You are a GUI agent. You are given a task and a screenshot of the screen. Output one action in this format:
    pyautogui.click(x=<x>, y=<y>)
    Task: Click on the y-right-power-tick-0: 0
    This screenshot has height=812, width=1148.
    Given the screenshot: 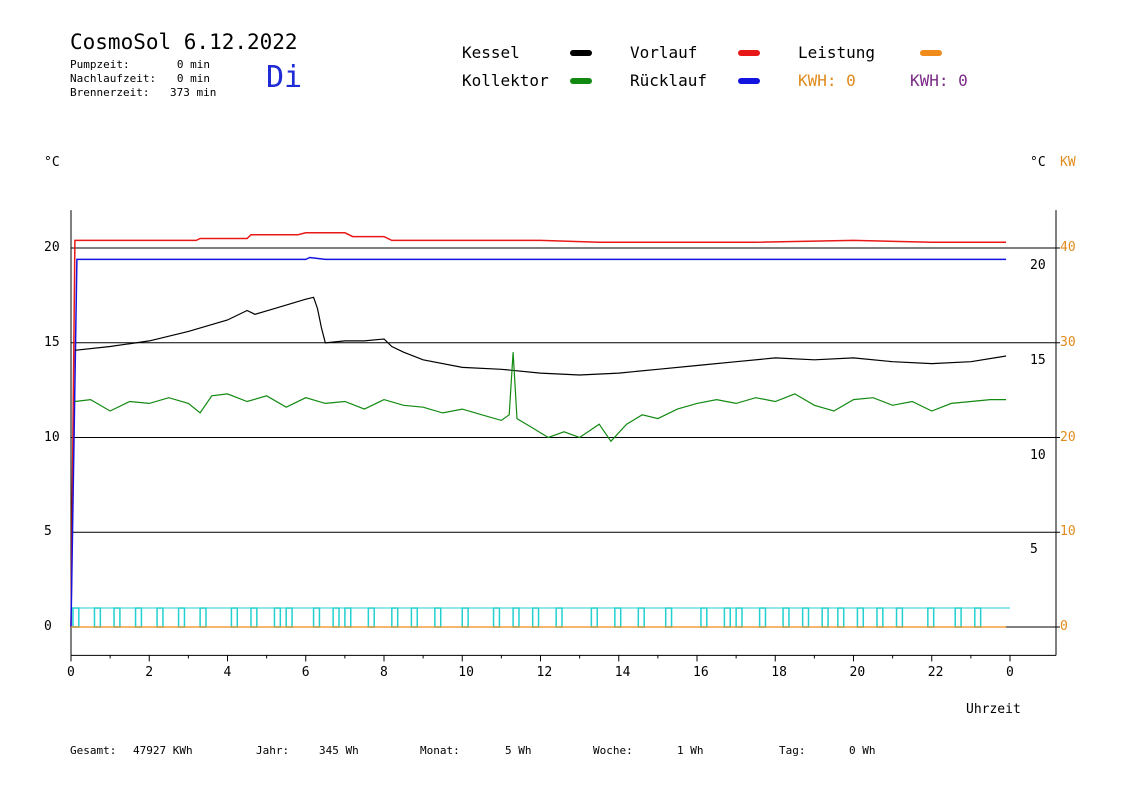 What is the action you would take?
    pyautogui.click(x=1064, y=626)
    